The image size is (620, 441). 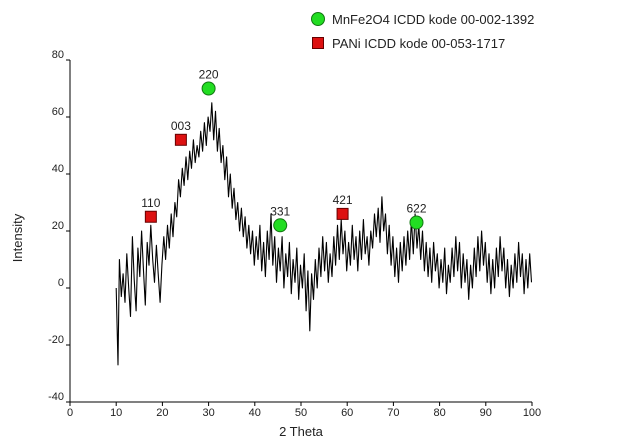 What do you see at coordinates (255, 413) in the screenshot?
I see `x-tick-label: 40` at bounding box center [255, 413].